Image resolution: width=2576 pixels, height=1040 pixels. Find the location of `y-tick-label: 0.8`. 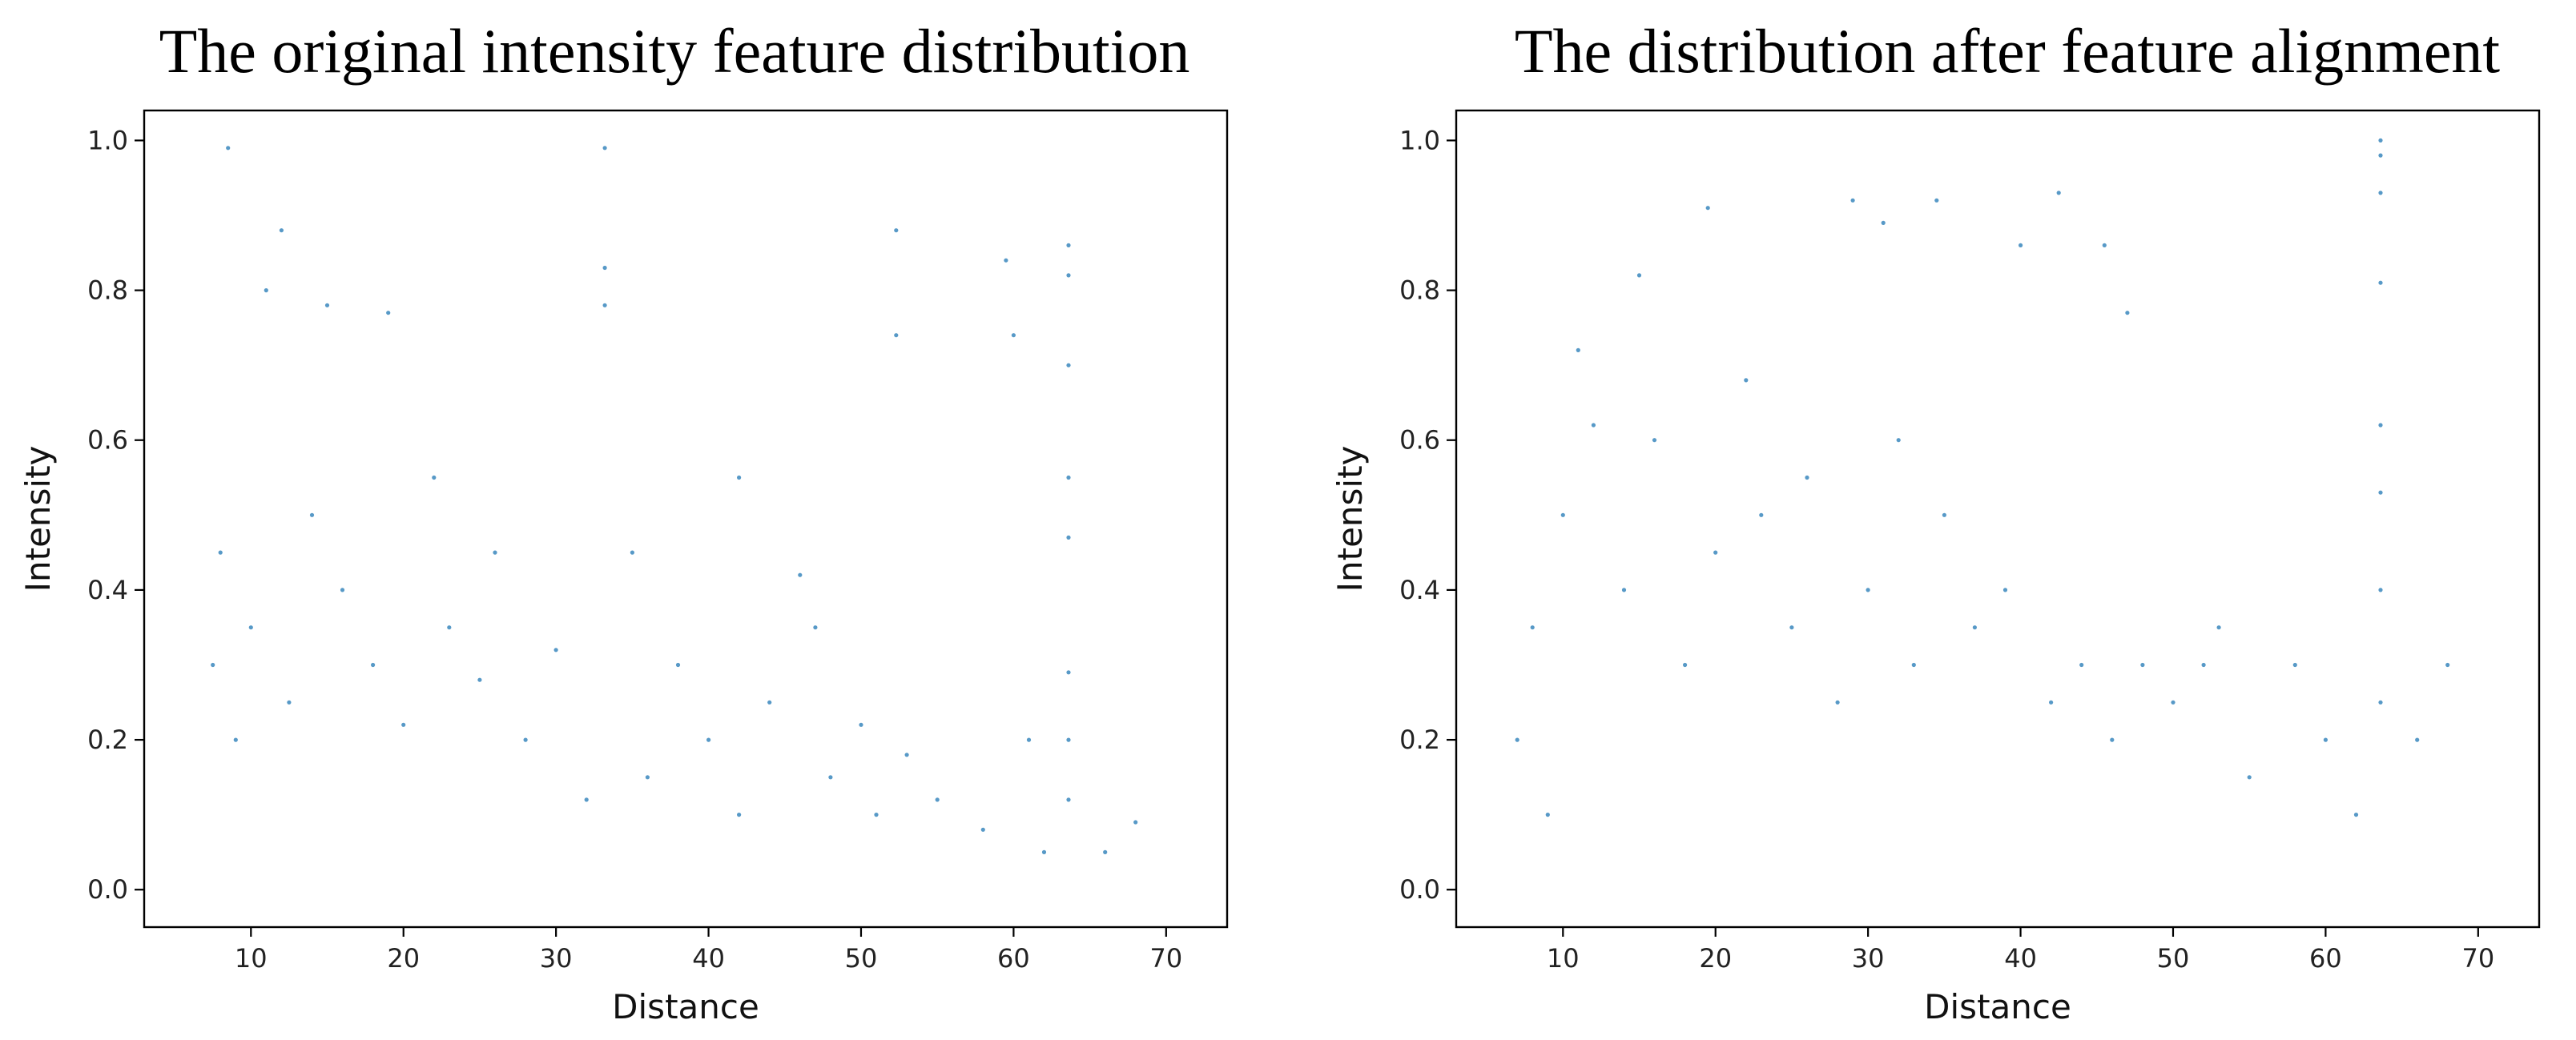

y-tick-label: 0.8 is located at coordinates (107, 290).